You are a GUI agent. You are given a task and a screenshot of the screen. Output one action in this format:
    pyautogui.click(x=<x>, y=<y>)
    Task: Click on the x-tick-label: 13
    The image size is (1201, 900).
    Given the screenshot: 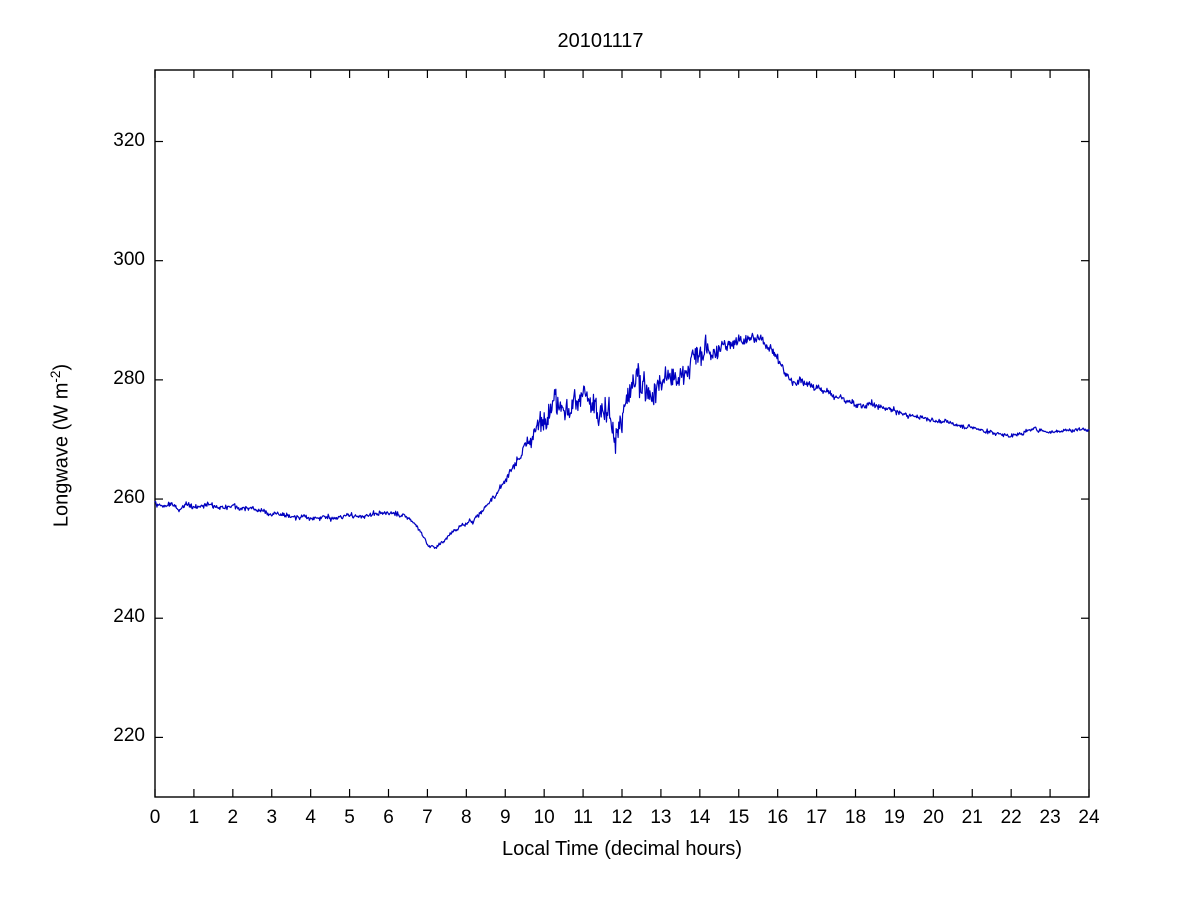 What is the action you would take?
    pyautogui.click(x=661, y=817)
    